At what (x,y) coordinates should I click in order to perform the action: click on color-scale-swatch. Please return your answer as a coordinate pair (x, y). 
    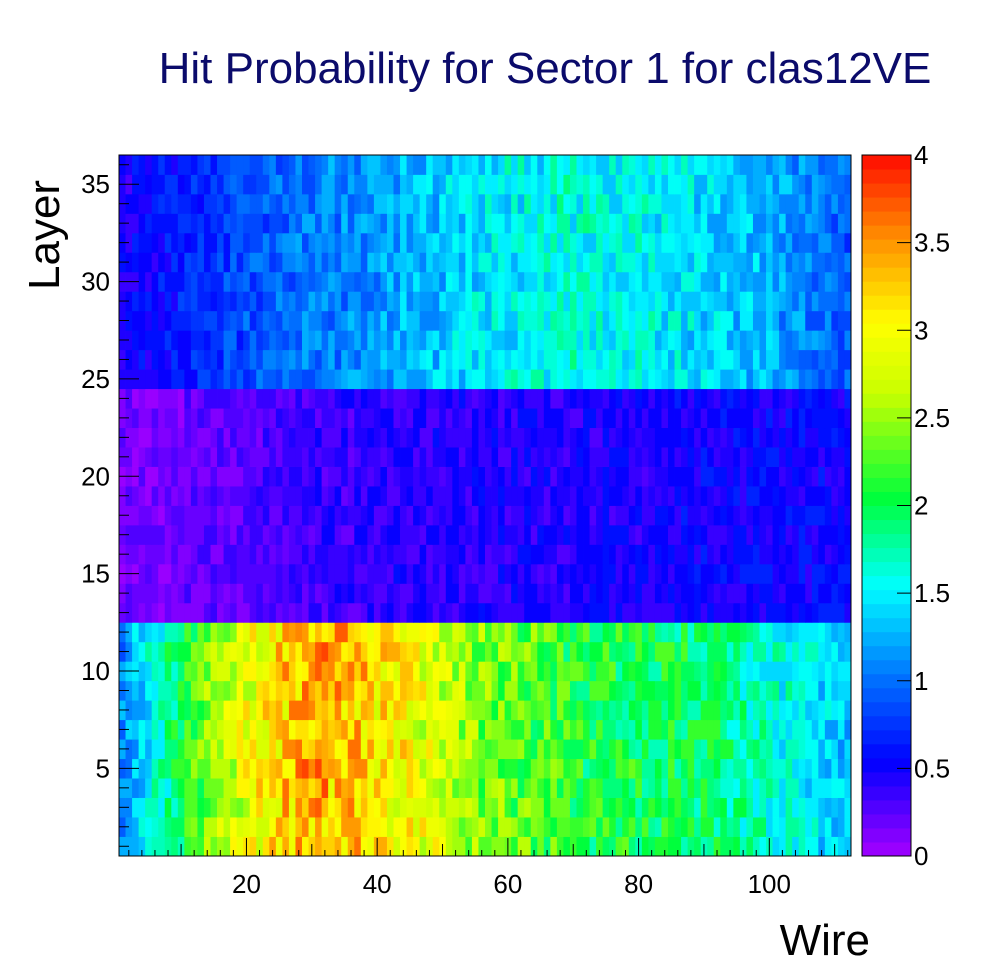
    Looking at the image, I should click on (886, 302).